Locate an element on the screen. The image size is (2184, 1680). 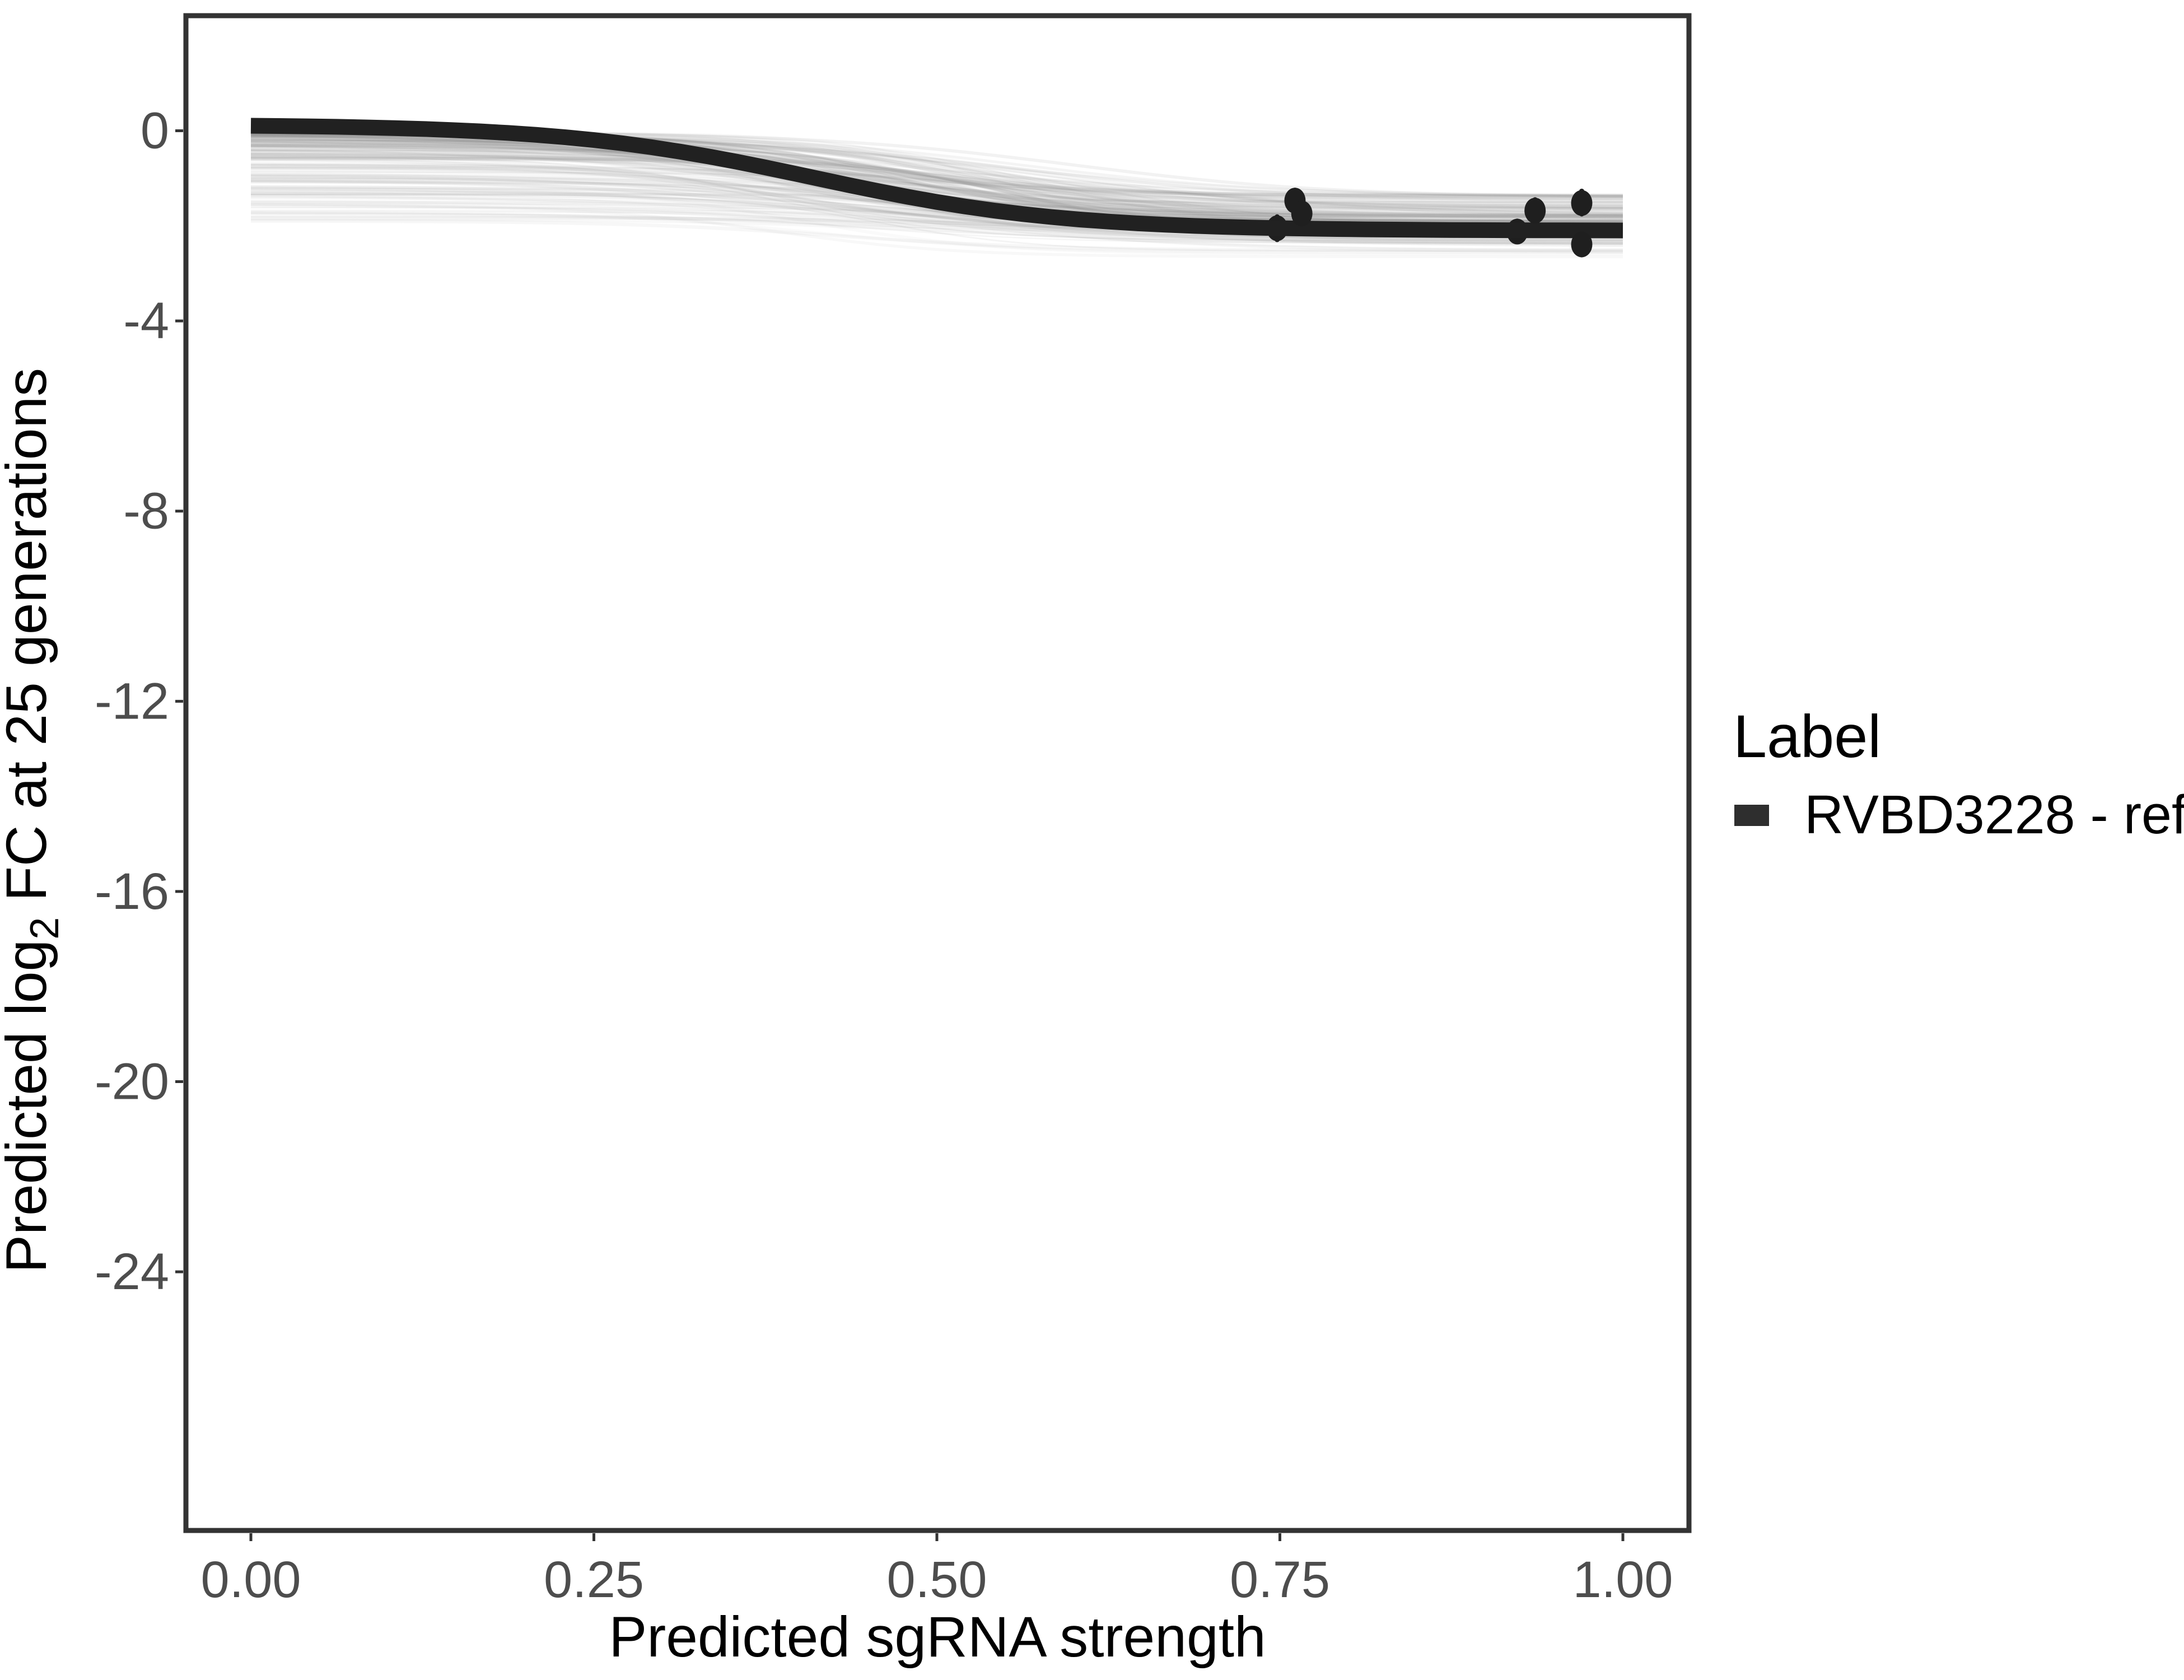
legend: Label RVBD3228 - ref is located at coordinates (1959, 774).